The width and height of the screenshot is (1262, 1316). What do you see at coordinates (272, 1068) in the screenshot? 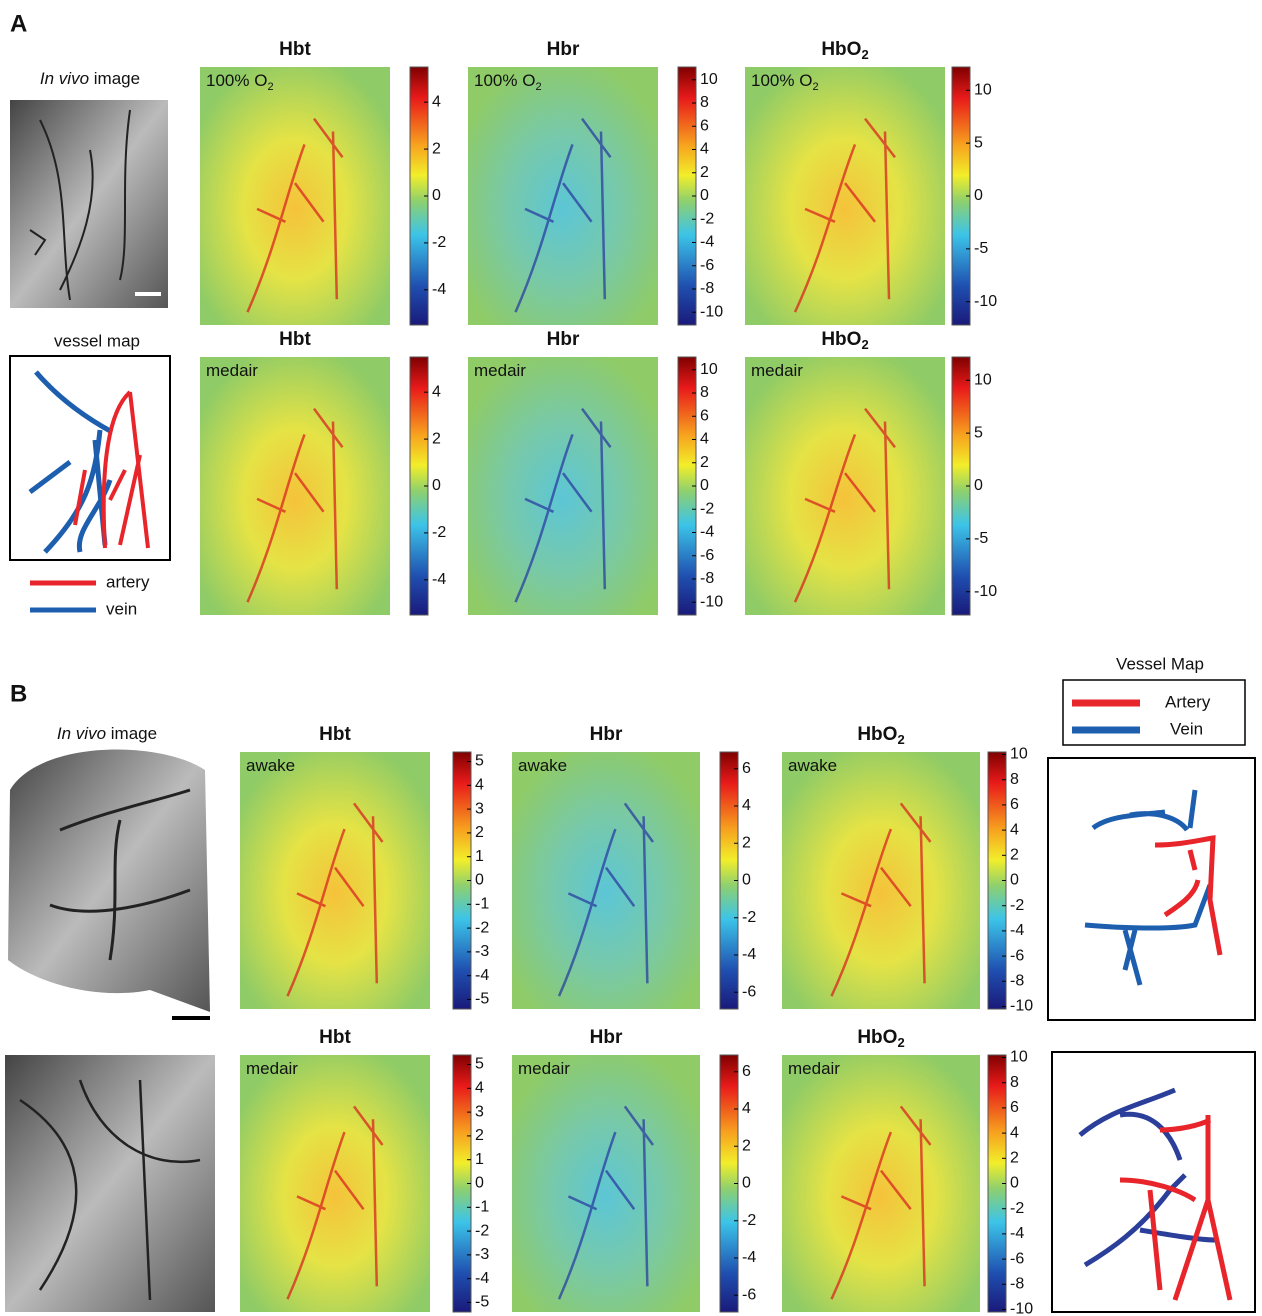
I see `map-condition: medair` at bounding box center [272, 1068].